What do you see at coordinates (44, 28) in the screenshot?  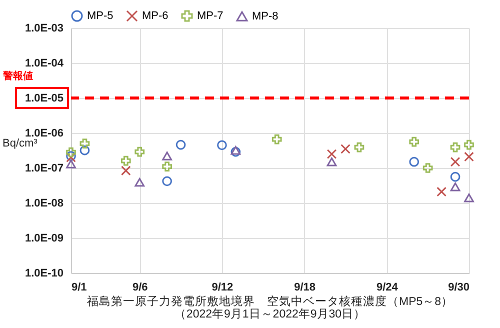 I see `y-tick-label: 1.0E-03` at bounding box center [44, 28].